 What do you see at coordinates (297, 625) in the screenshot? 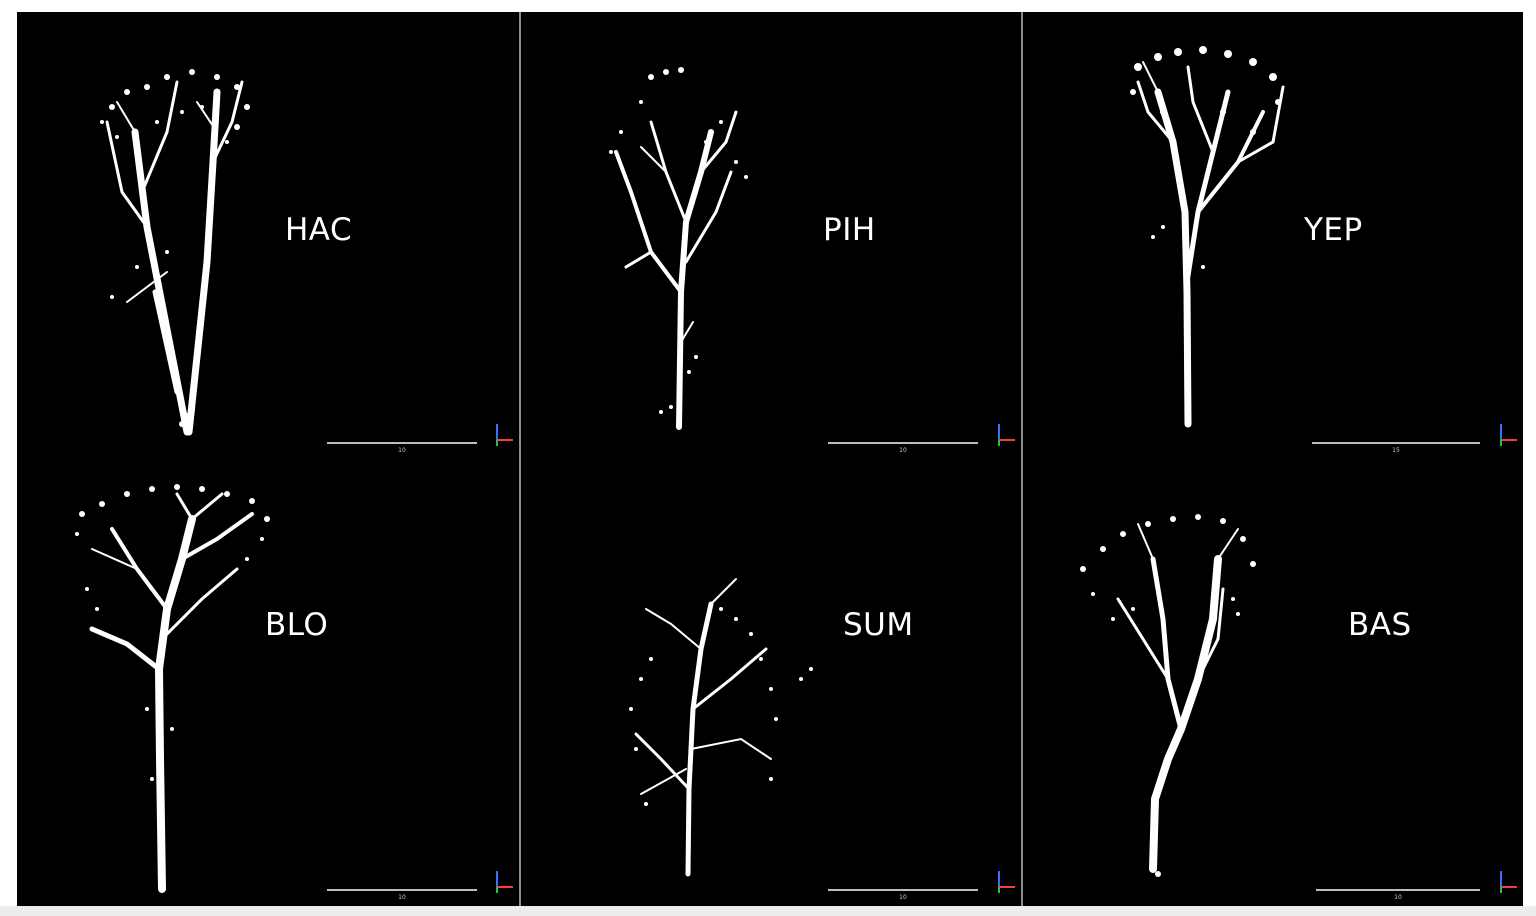
I see `panel-label-blo: BLO` at bounding box center [297, 625].